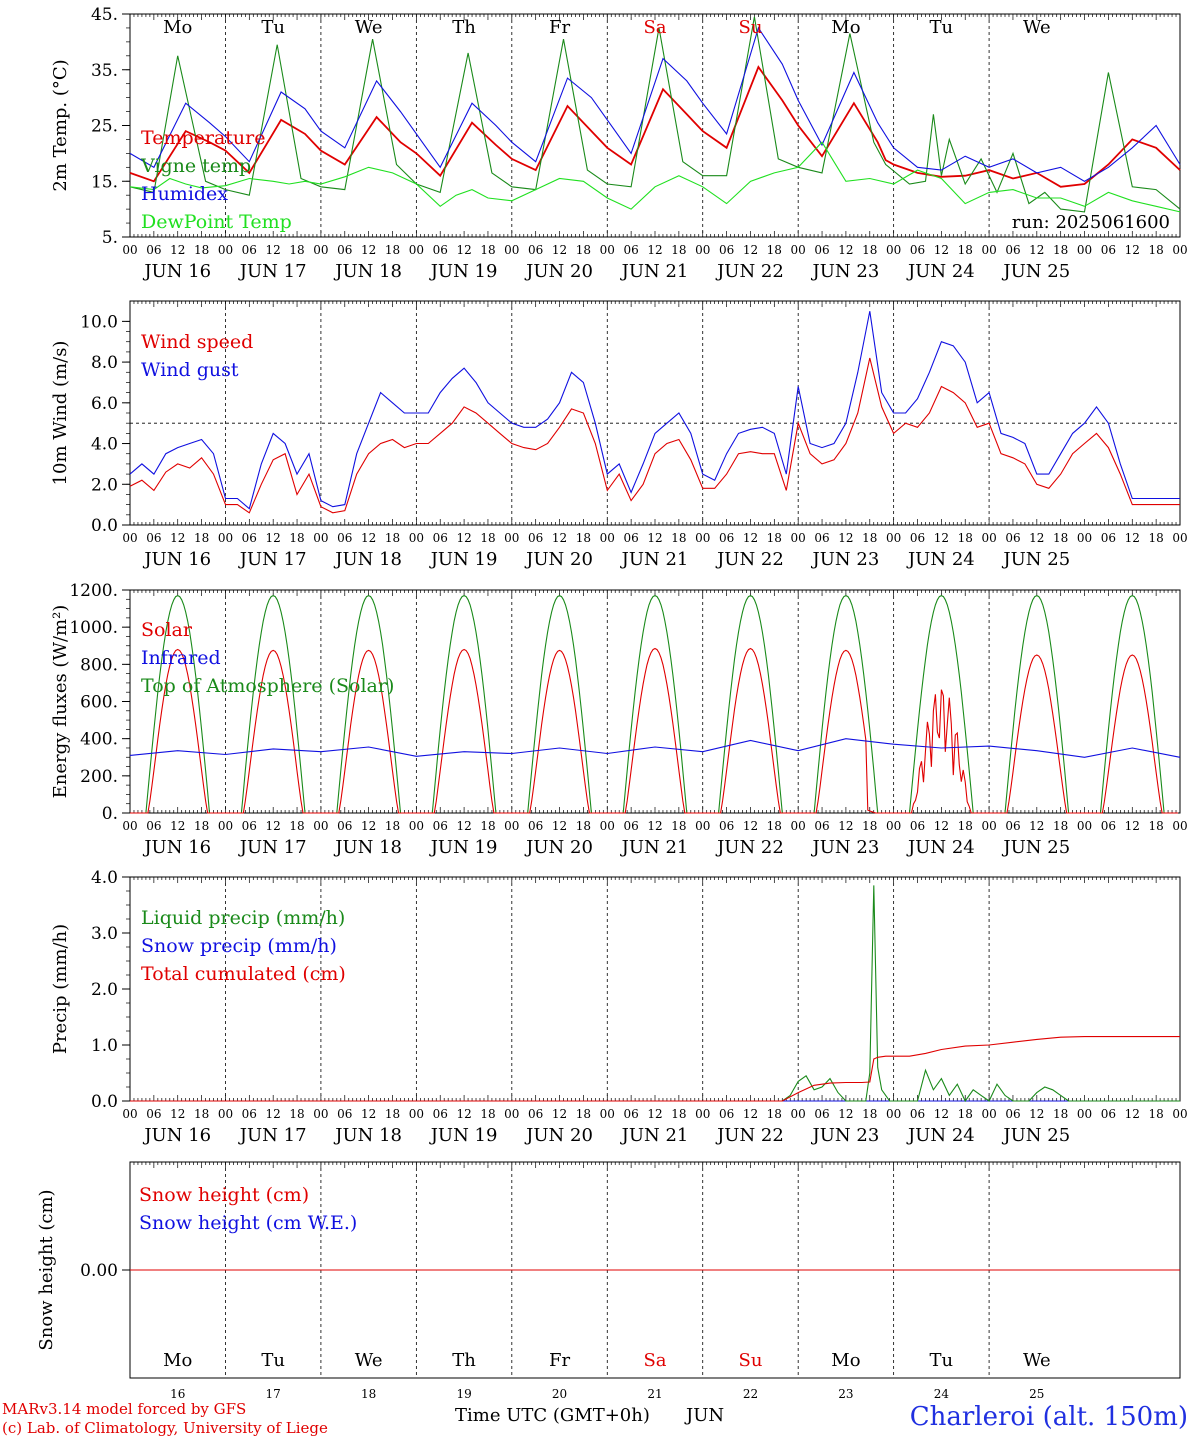  Describe the element at coordinates (184, 194) in the screenshot. I see `legend-entry: Humidex` at that location.